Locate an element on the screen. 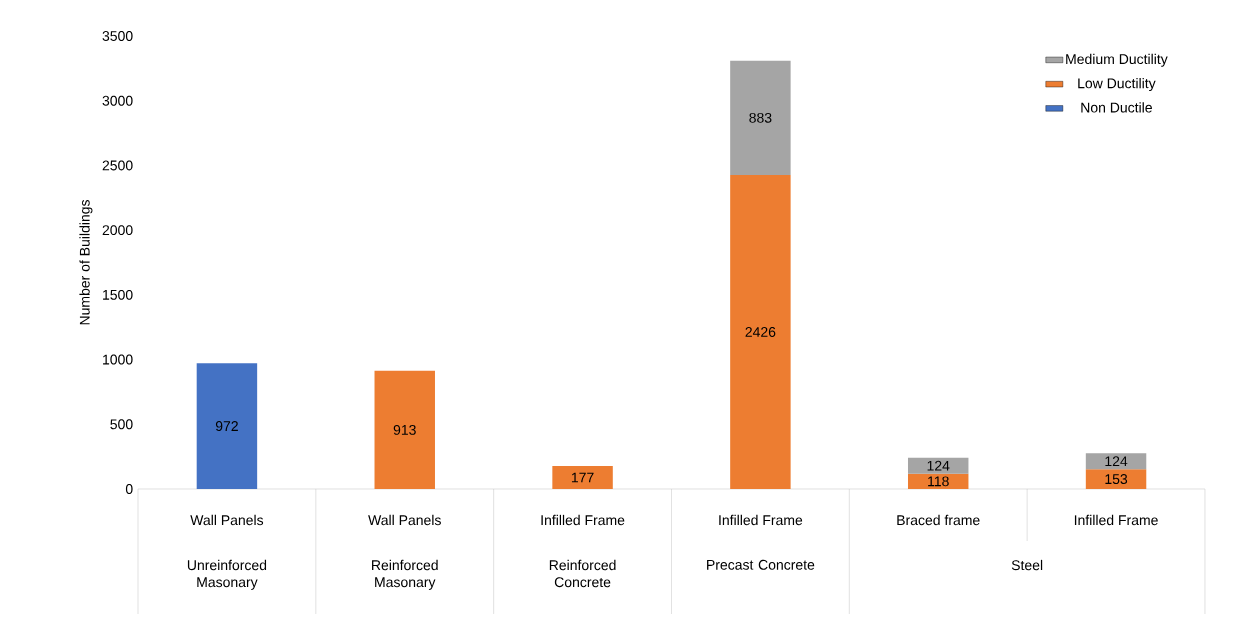 This screenshot has width=1260, height=617. text: Precast Concrete is located at coordinates (761, 564).